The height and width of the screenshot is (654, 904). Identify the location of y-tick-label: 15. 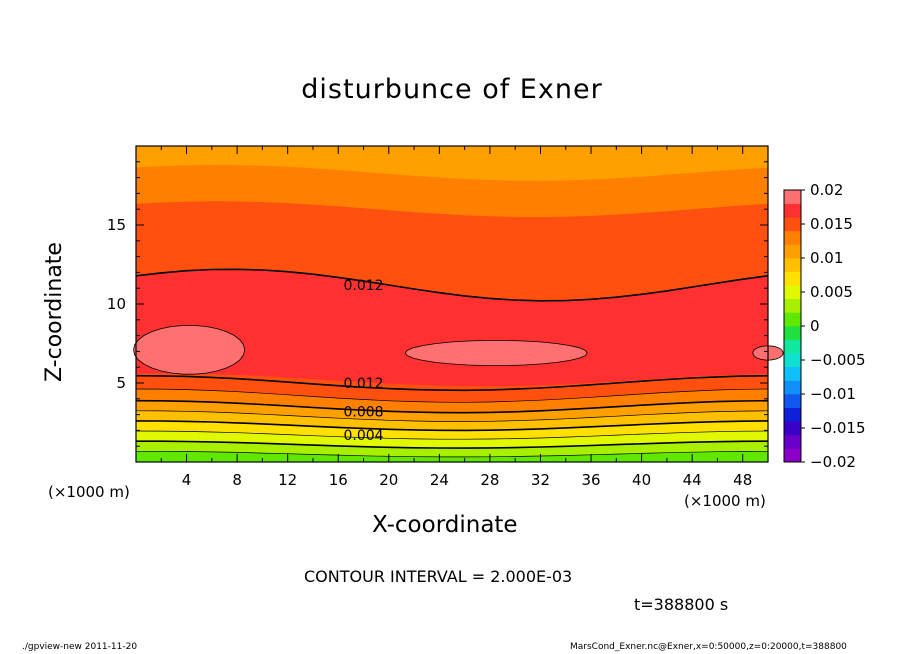
(116, 225).